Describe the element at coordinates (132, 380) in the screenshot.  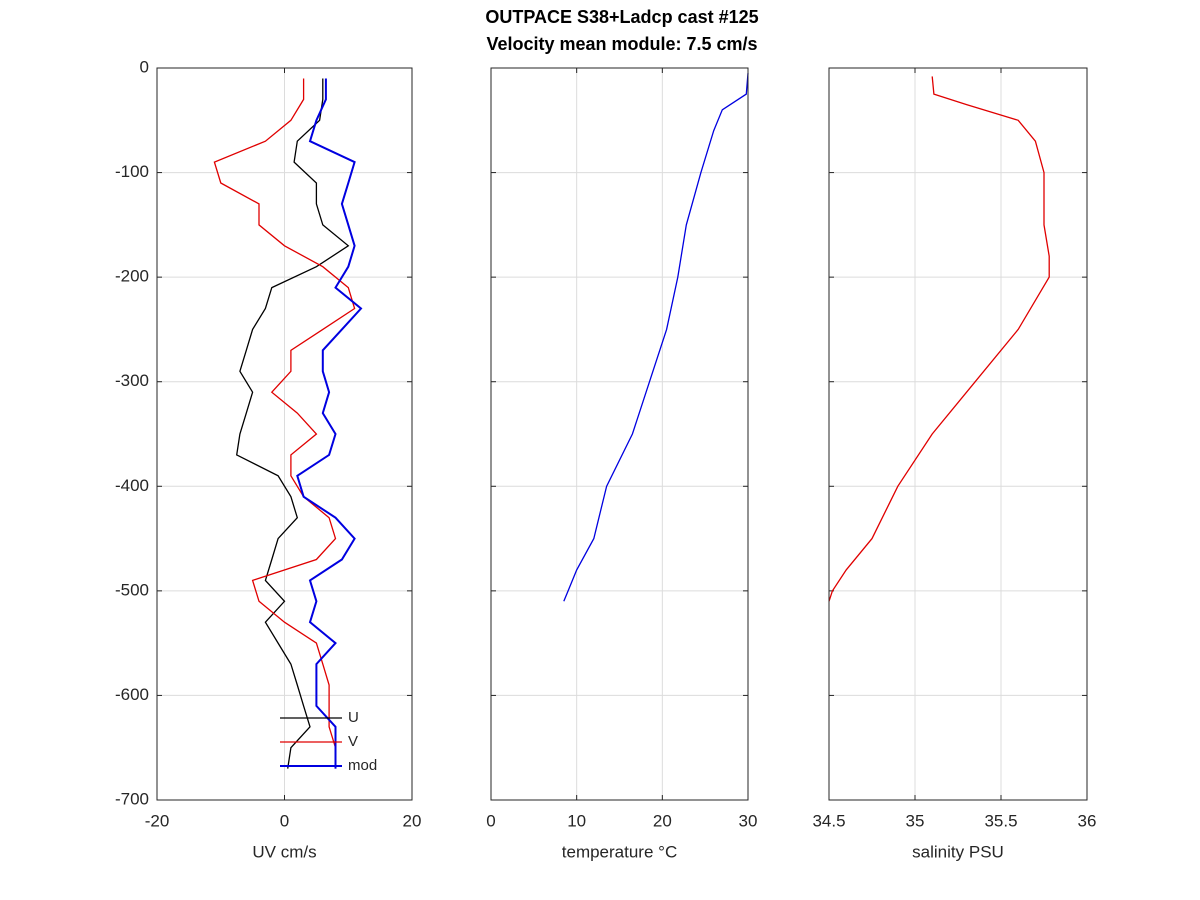
I see `y-tick-label: -300` at that location.